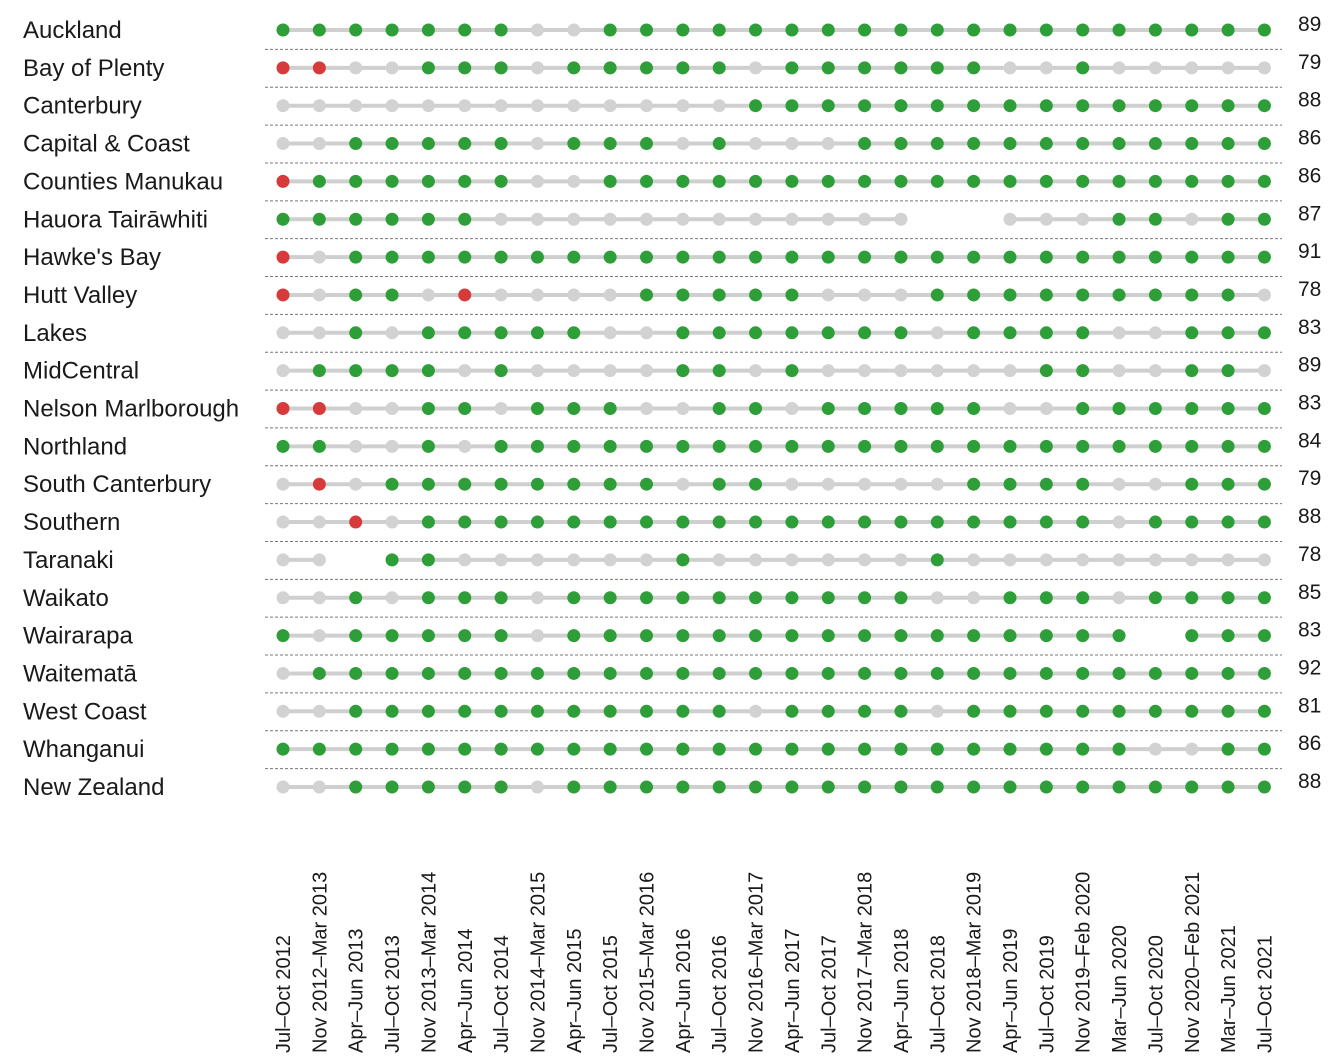 The image size is (1328, 1059). I want to click on latest-value: 79, so click(1309, 62).